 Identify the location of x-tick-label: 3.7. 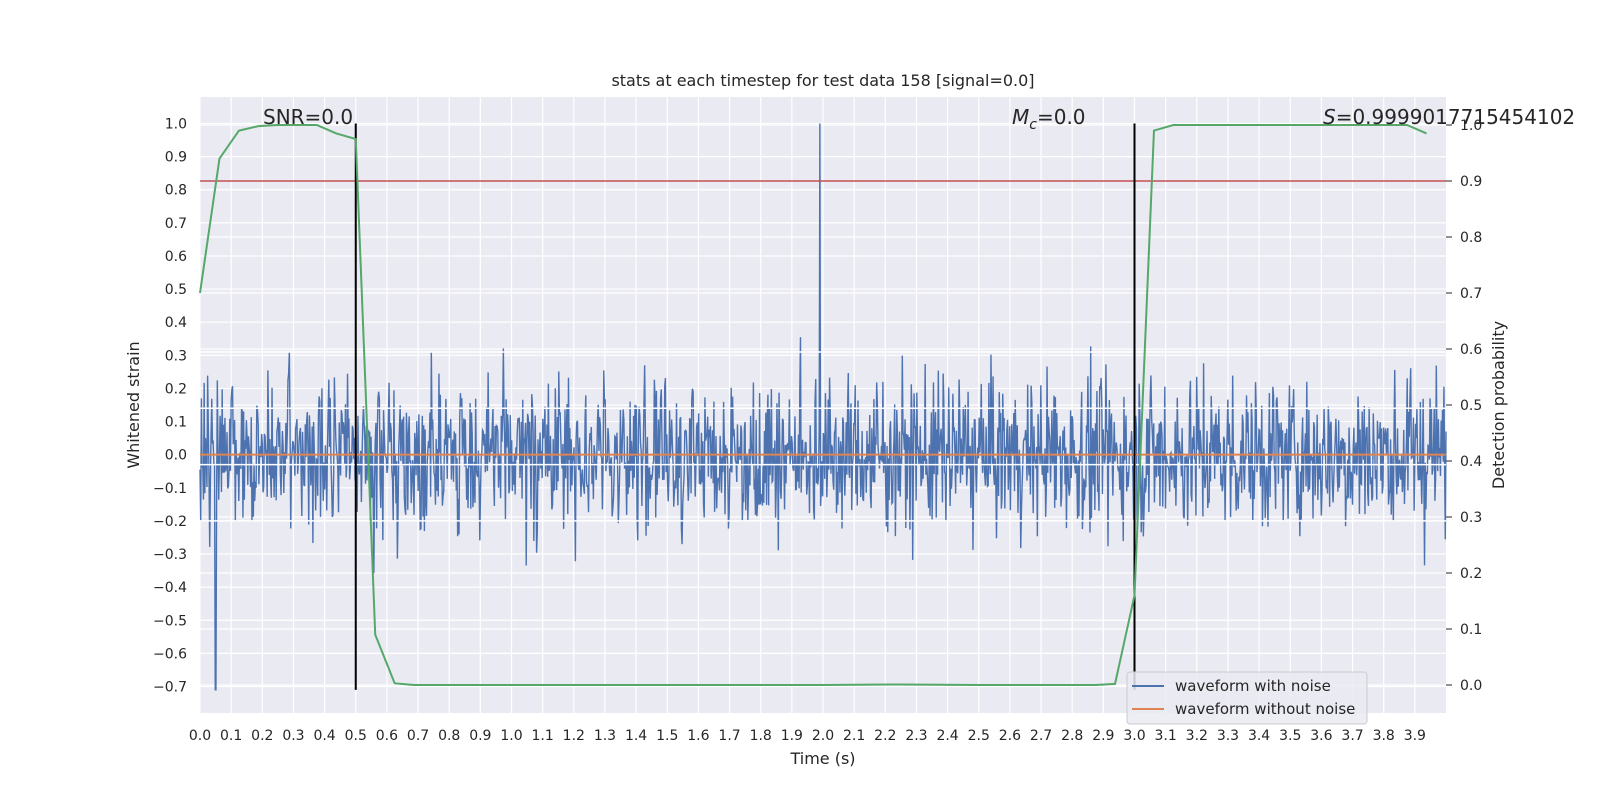
(1352, 736).